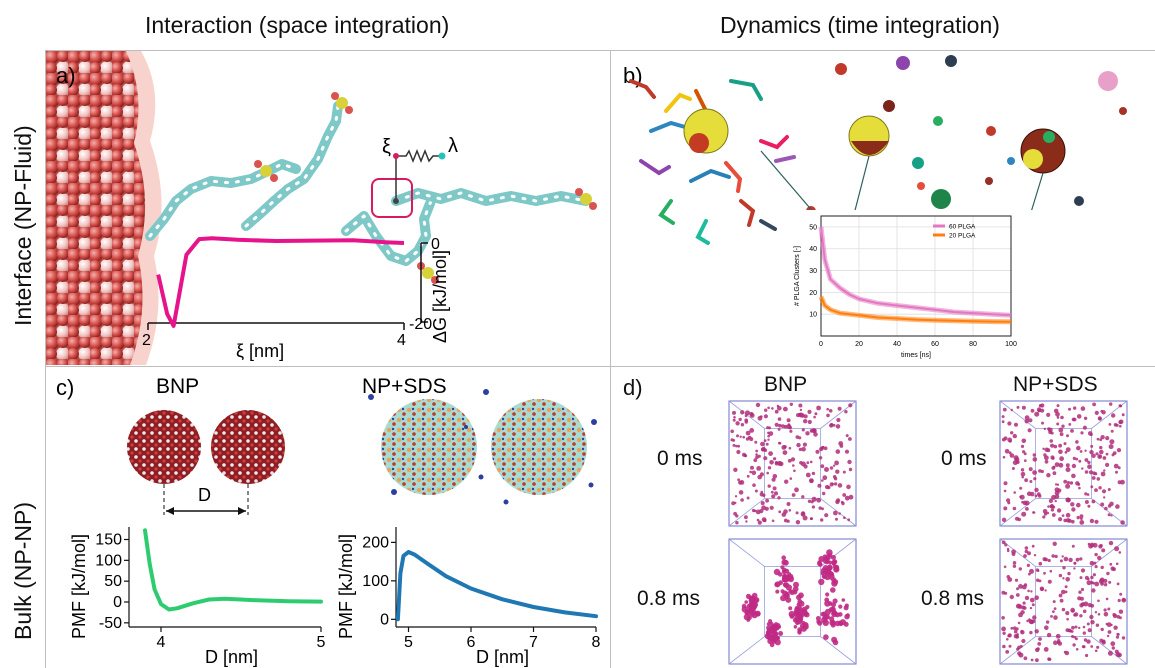 Image resolution: width=1155 pixels, height=668 pixels. I want to click on d-bnp-title: BNP, so click(786, 384).